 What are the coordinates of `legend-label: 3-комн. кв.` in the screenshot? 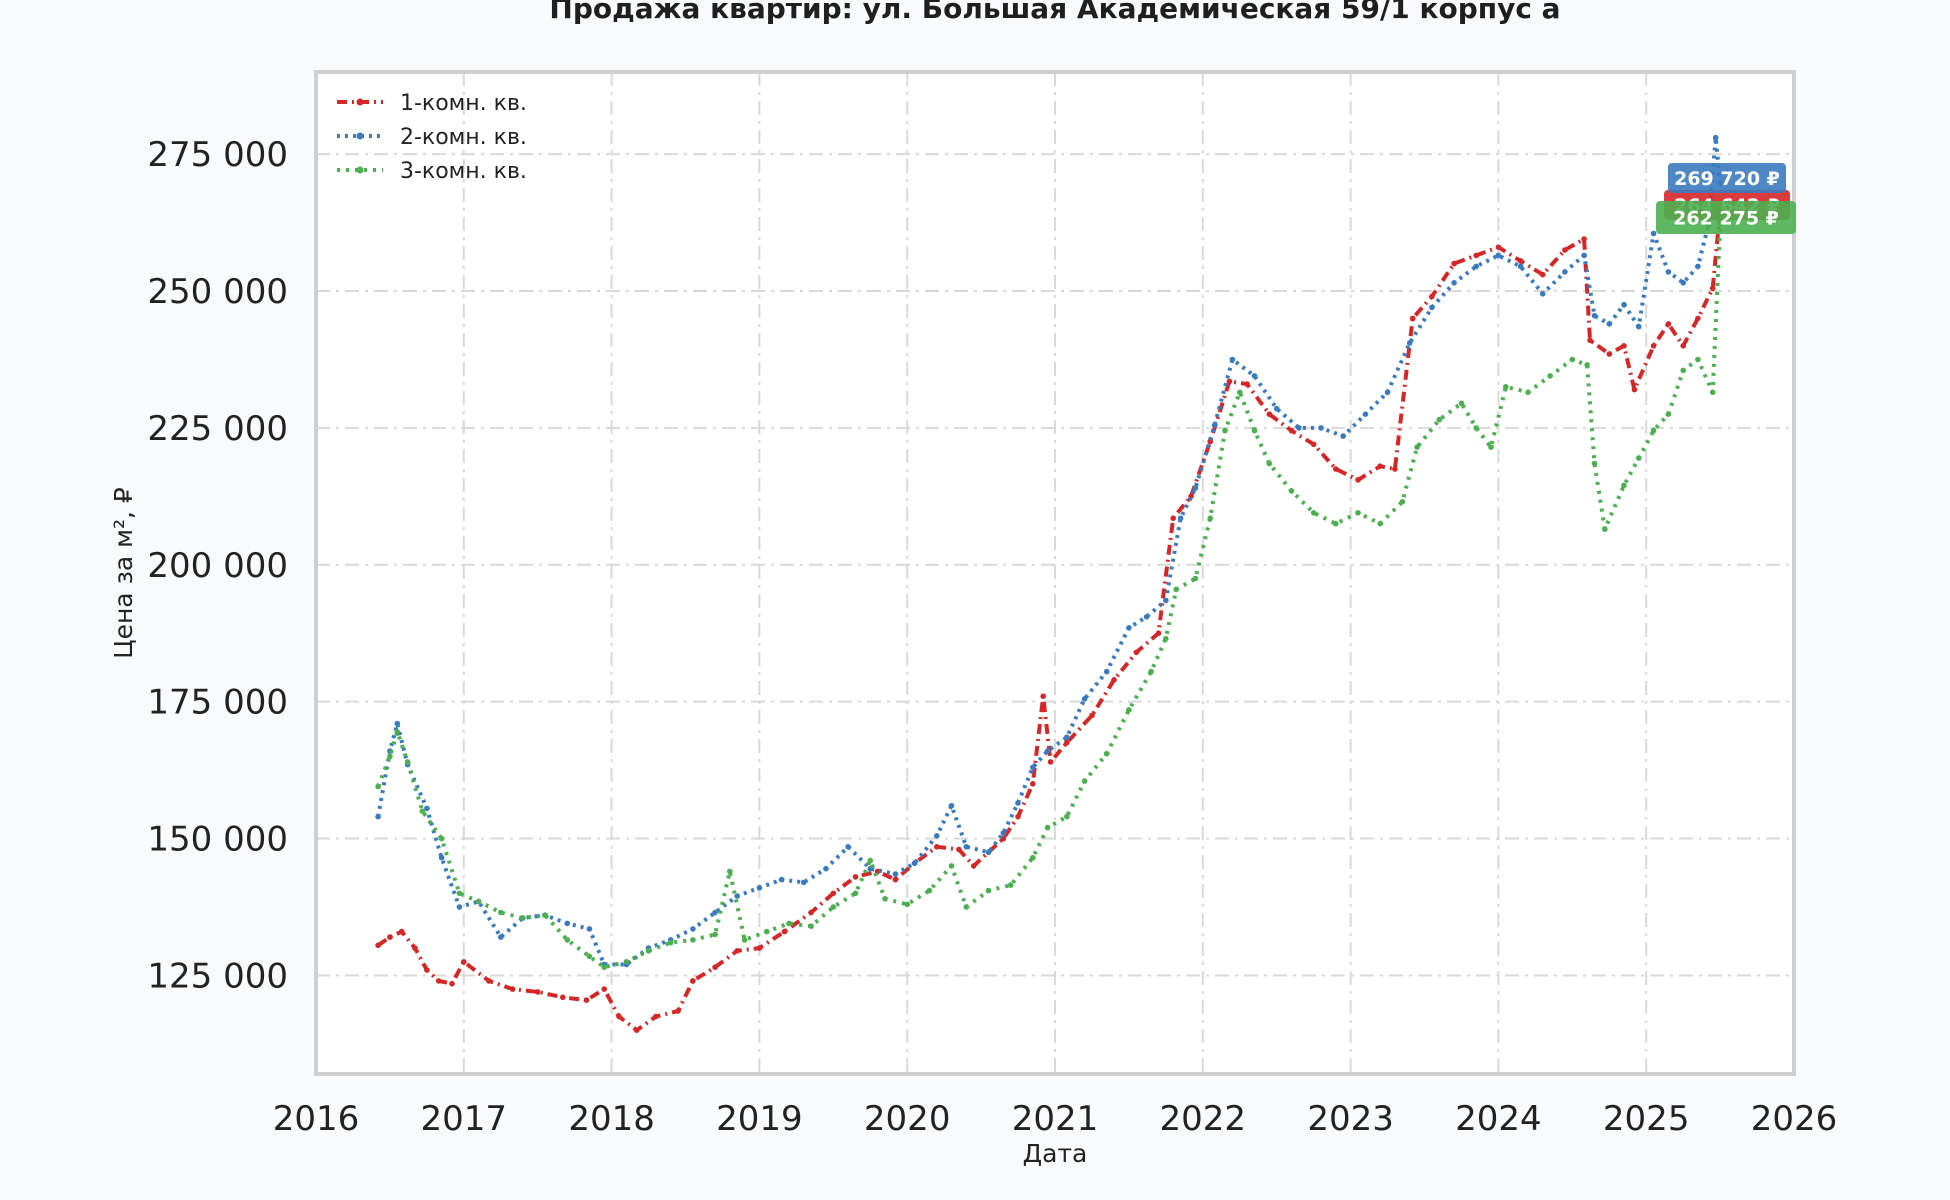 It's located at (463, 171).